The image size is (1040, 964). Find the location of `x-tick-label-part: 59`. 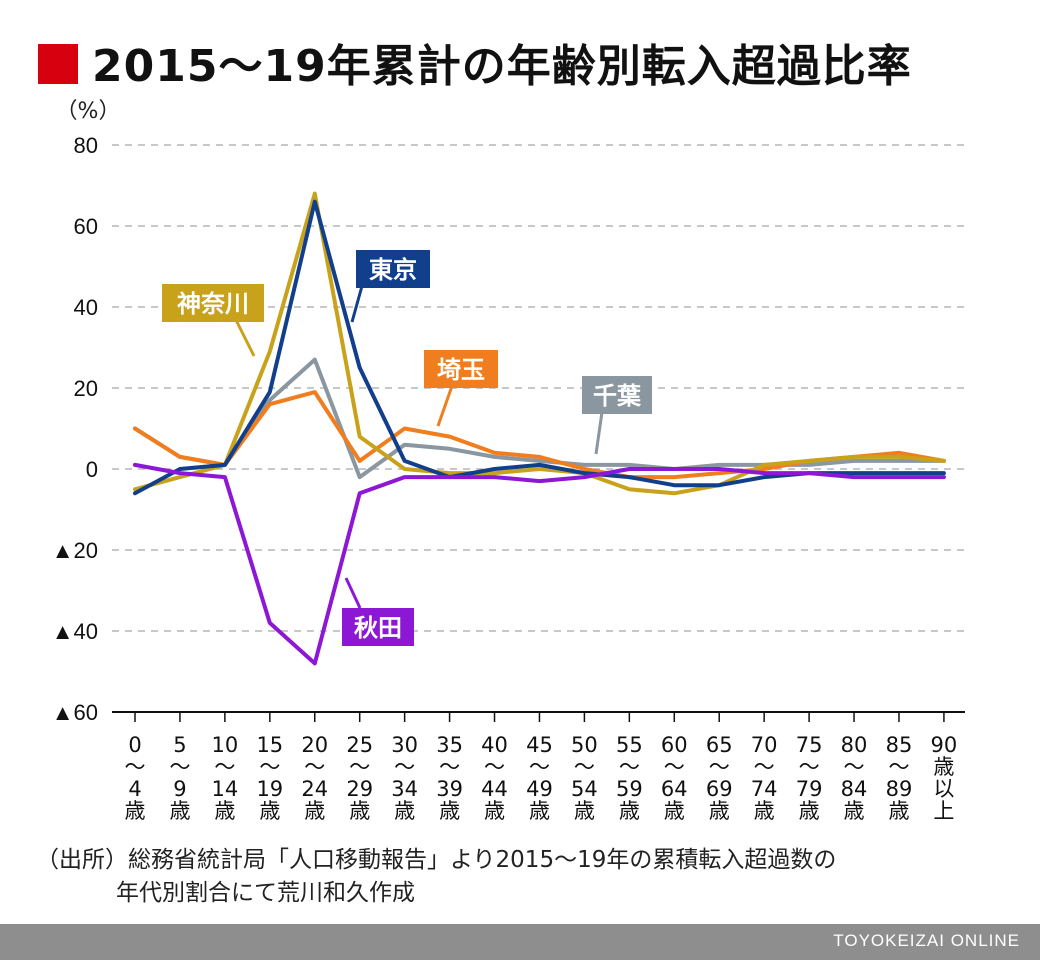

x-tick-label-part: 59 is located at coordinates (629, 789).